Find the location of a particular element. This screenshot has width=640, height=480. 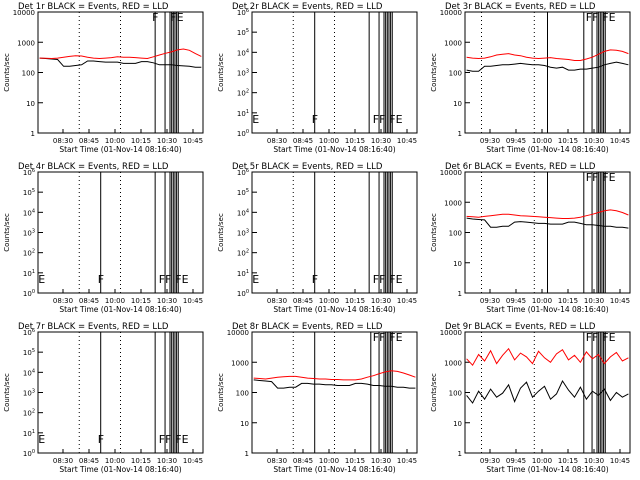

panel-title: Det 3r BLACK = Events, RED = LLD is located at coordinates (520, 7).